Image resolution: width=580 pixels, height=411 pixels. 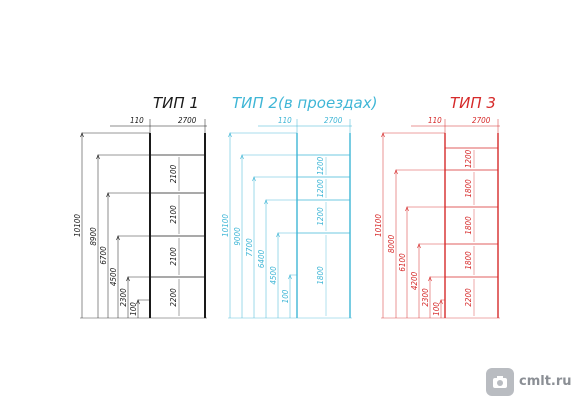 What do you see at coordinates (93, 236) in the screenshot?
I see `height-dim-label: 8900` at bounding box center [93, 236].